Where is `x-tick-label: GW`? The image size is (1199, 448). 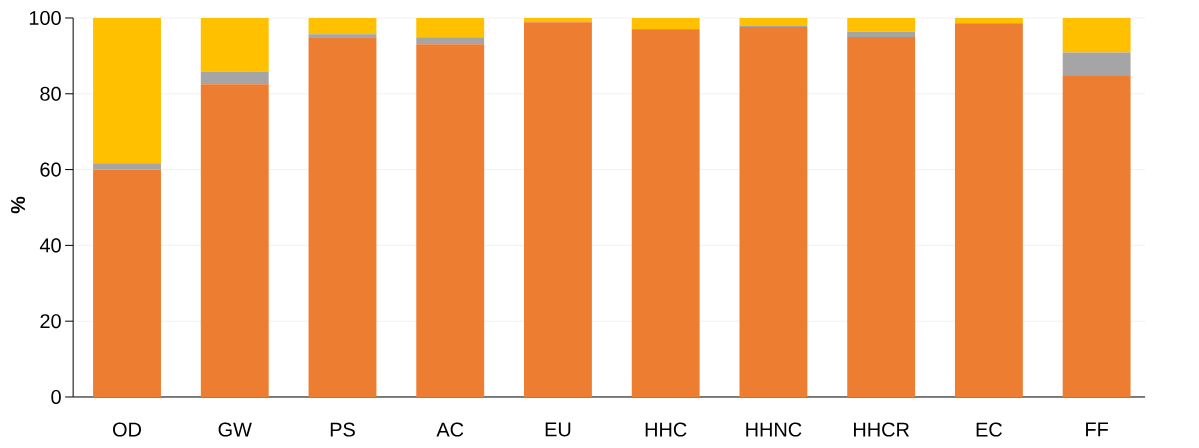
x-tick-label: GW is located at coordinates (235, 429).